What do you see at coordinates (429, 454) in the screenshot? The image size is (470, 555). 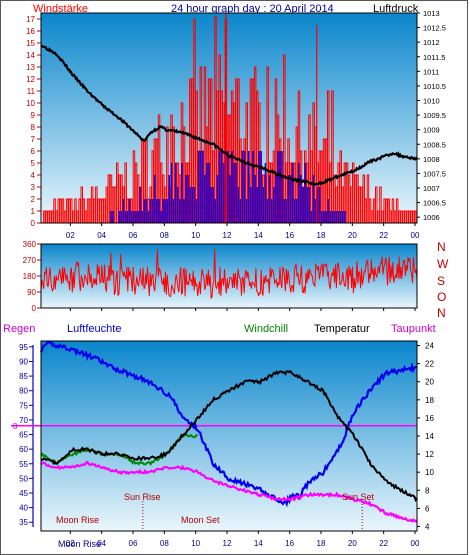 I see `temperature-tick-label: 12` at bounding box center [429, 454].